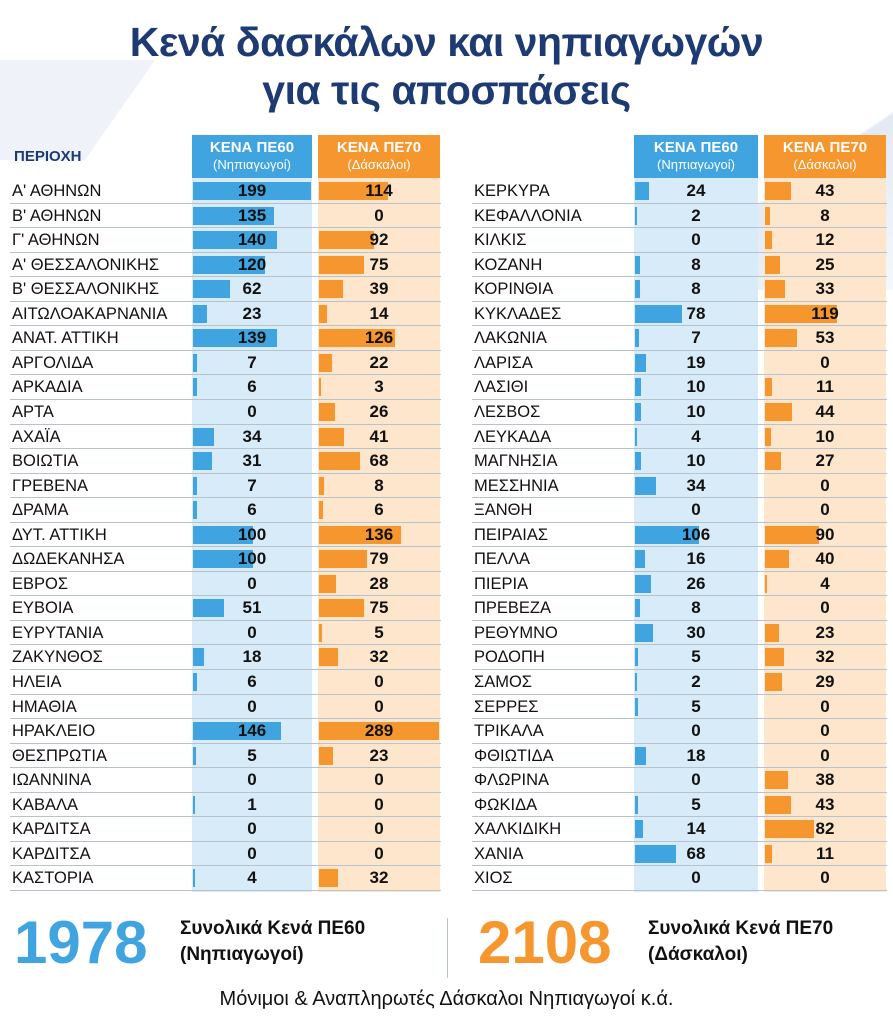 This screenshot has width=893, height=1024. I want to click on region-name: ΚΙΛΚΙΣ, so click(500, 240).